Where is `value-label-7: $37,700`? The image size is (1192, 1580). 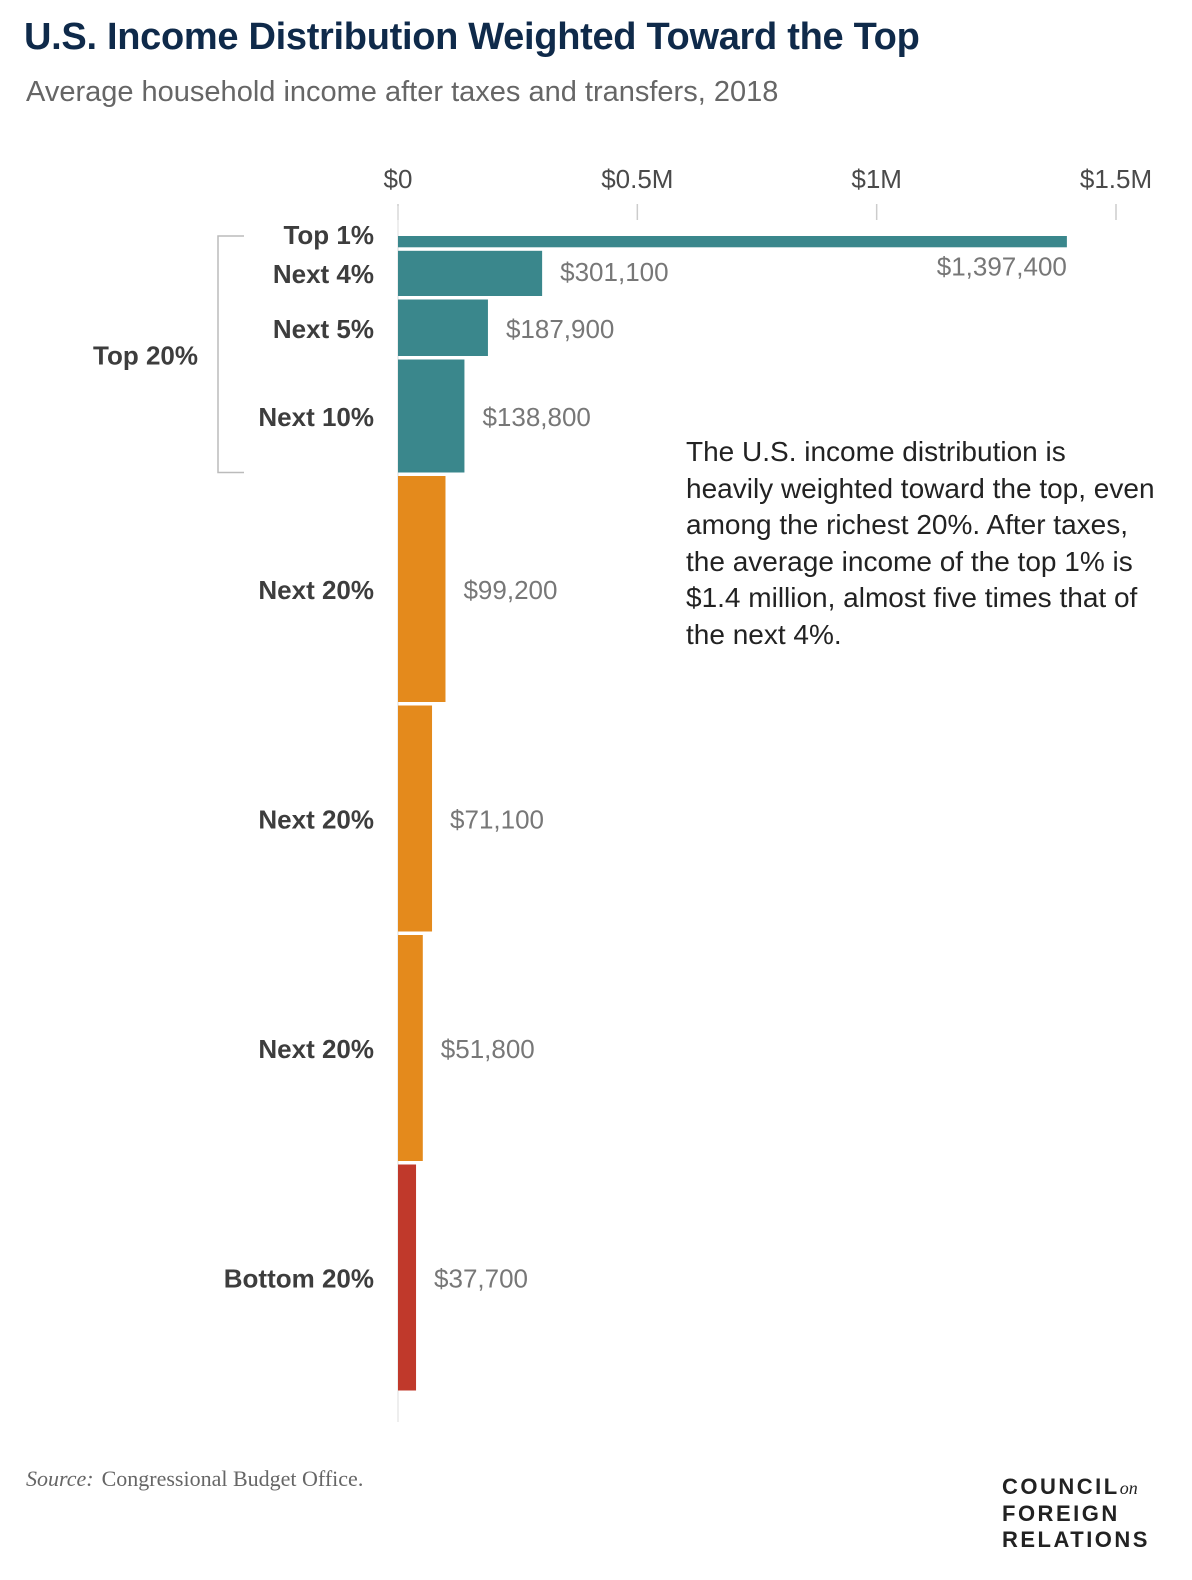 value-label-7: $37,700 is located at coordinates (481, 1279).